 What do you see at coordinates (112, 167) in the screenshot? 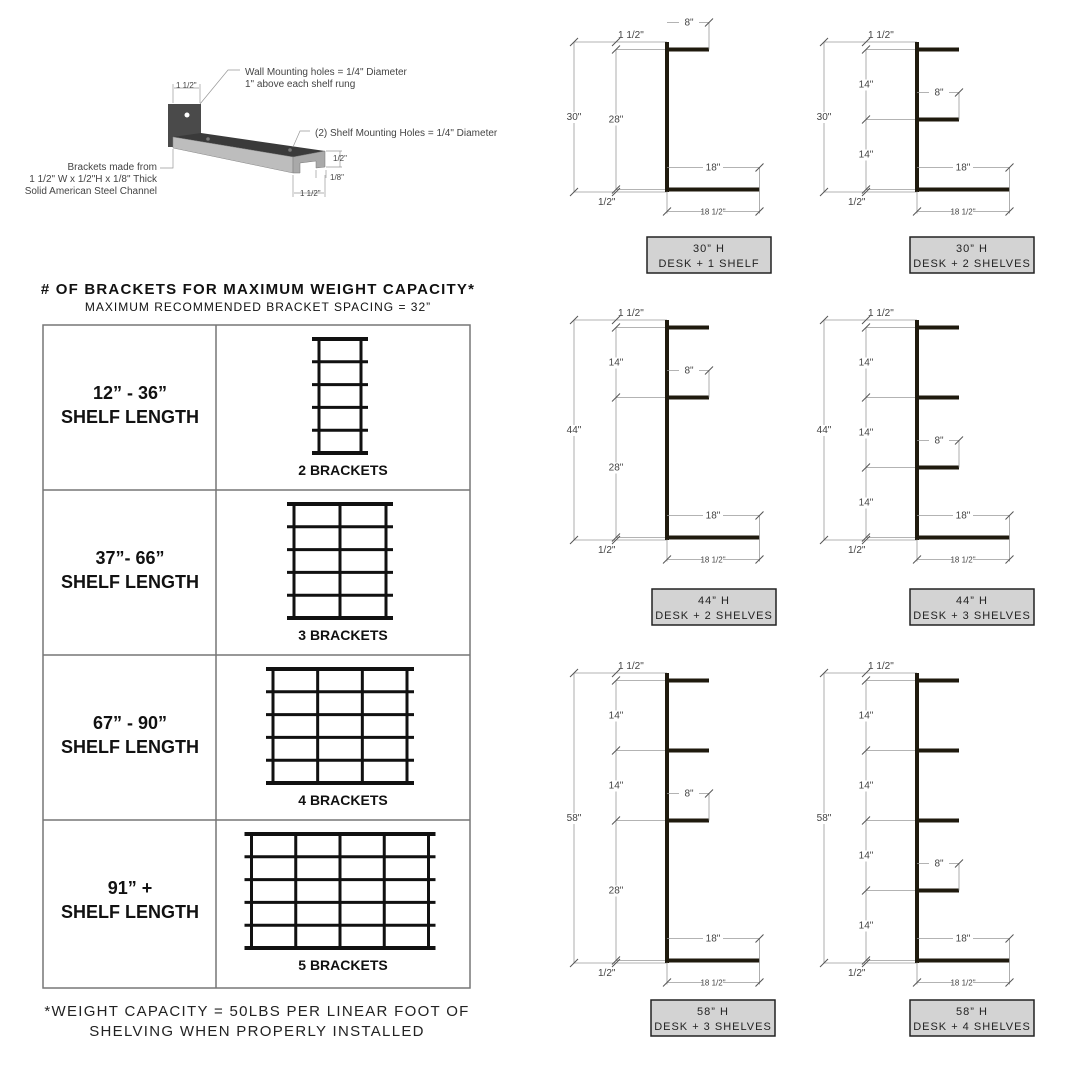
I see `material-note-1: Brackets made from` at bounding box center [112, 167].